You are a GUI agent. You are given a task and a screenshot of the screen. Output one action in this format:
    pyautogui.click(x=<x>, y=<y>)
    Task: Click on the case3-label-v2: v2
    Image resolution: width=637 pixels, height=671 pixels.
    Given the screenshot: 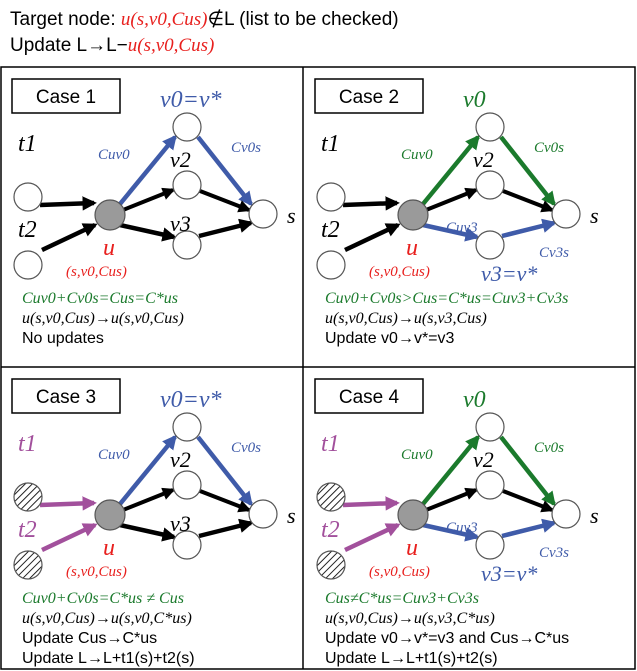 What is the action you would take?
    pyautogui.click(x=180, y=459)
    